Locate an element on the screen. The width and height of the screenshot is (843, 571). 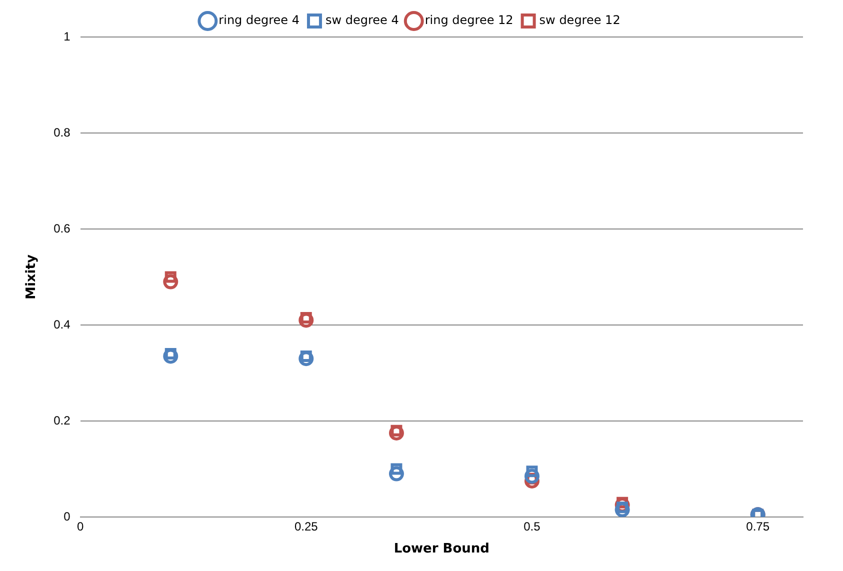
y-axis-title: Mixity is located at coordinates (32, 277).